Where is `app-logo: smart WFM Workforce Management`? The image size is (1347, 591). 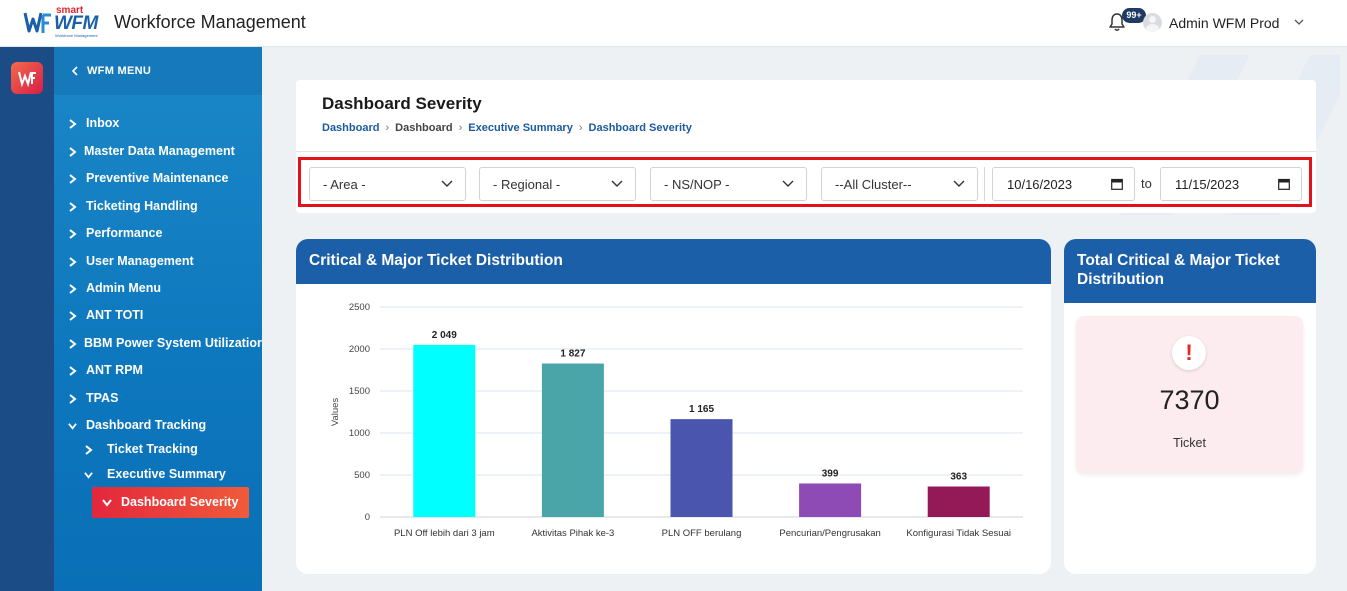 app-logo: smart WFM Workforce Management is located at coordinates (66, 23).